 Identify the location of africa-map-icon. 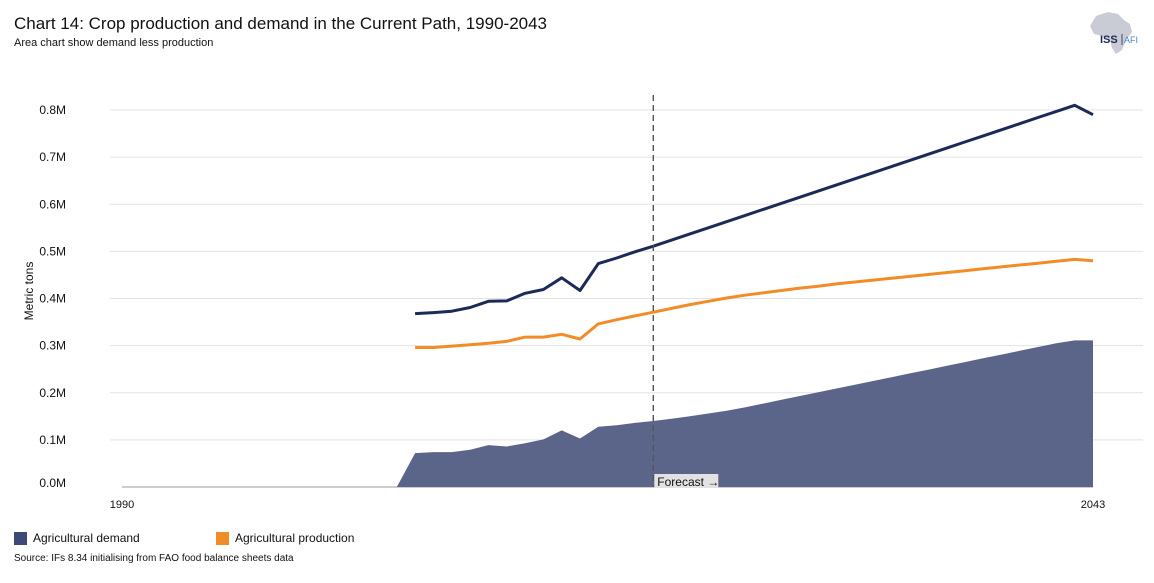
(1111, 33).